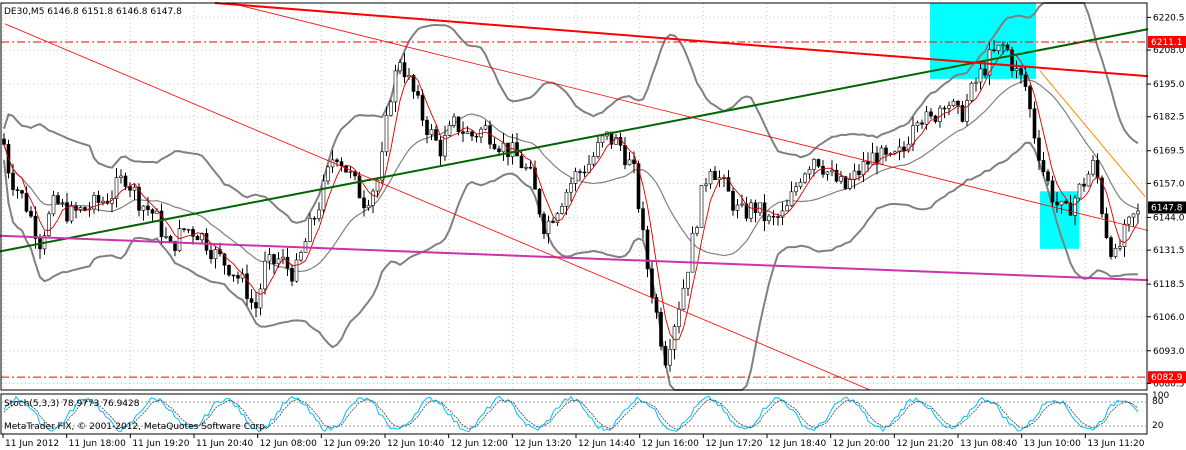 This screenshot has height=450, width=1186. Describe the element at coordinates (1092, 133) in the screenshot. I see `trendline-orange` at that location.